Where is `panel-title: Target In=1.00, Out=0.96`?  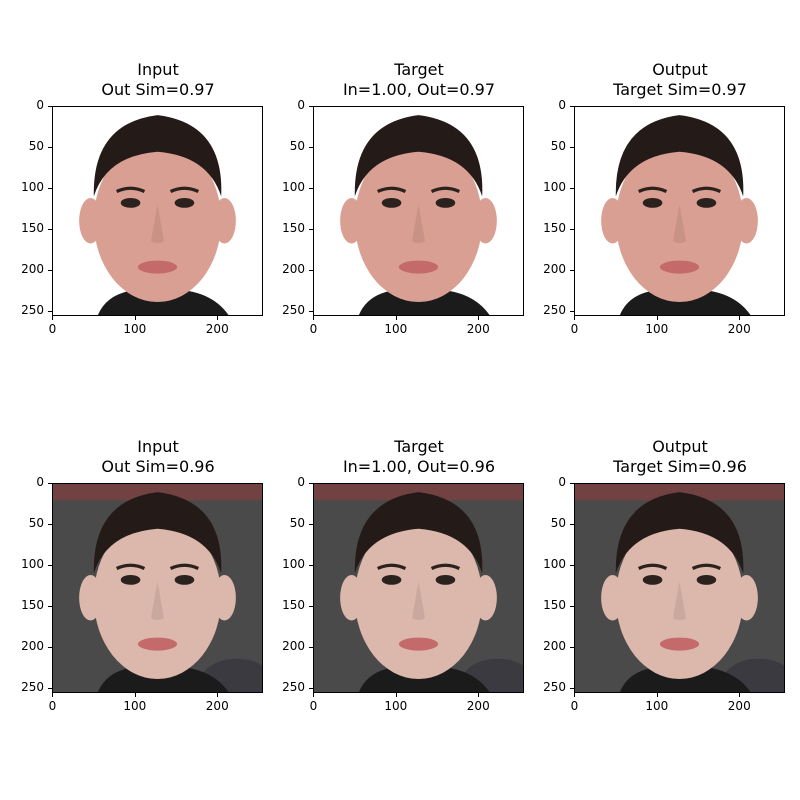 panel-title: Target In=1.00, Out=0.96 is located at coordinates (419, 457).